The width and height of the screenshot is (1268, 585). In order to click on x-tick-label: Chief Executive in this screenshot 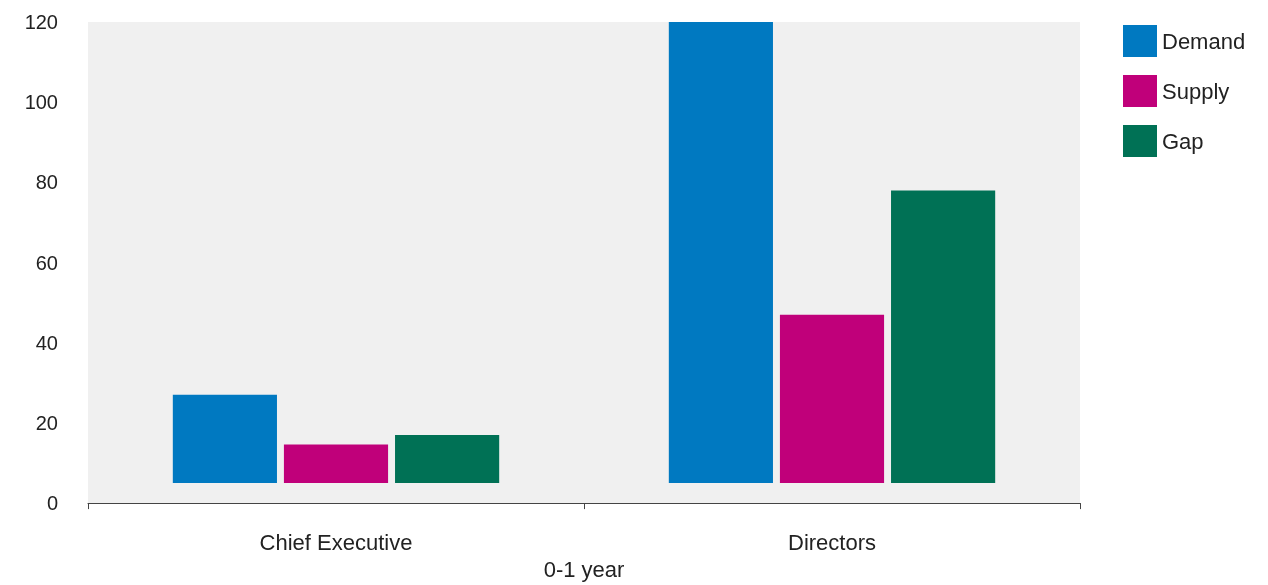, I will do `click(336, 542)`.